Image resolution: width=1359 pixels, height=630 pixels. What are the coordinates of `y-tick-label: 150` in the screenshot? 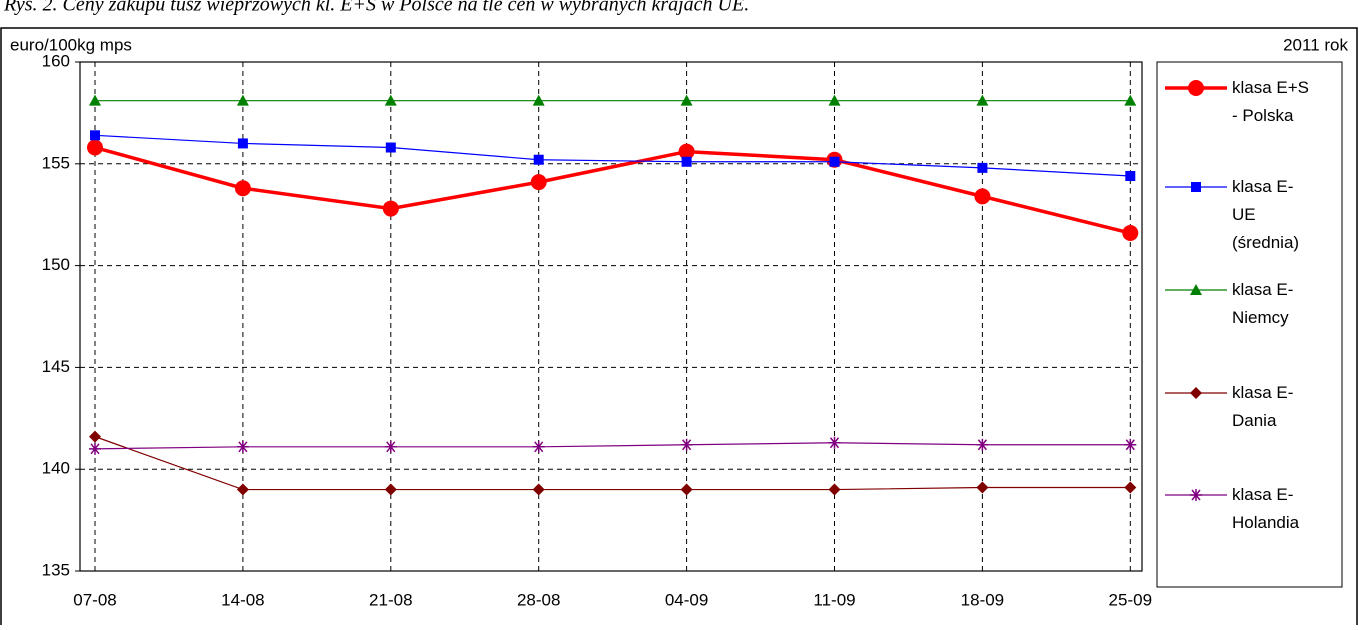 It's located at (56, 264).